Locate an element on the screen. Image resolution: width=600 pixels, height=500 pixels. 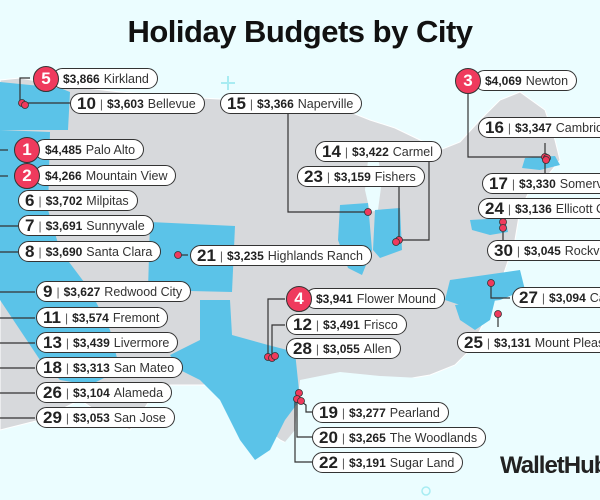
city-label-ellicott-city: 24 | $3,136 Ellicott City is located at coordinates (539, 208).